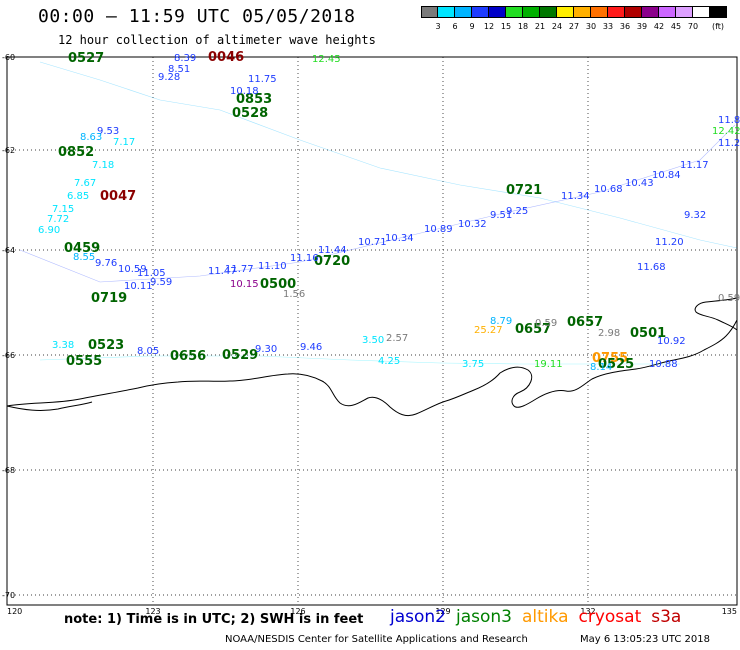  I want to click on swh-value-label: 25.27, so click(488, 330).